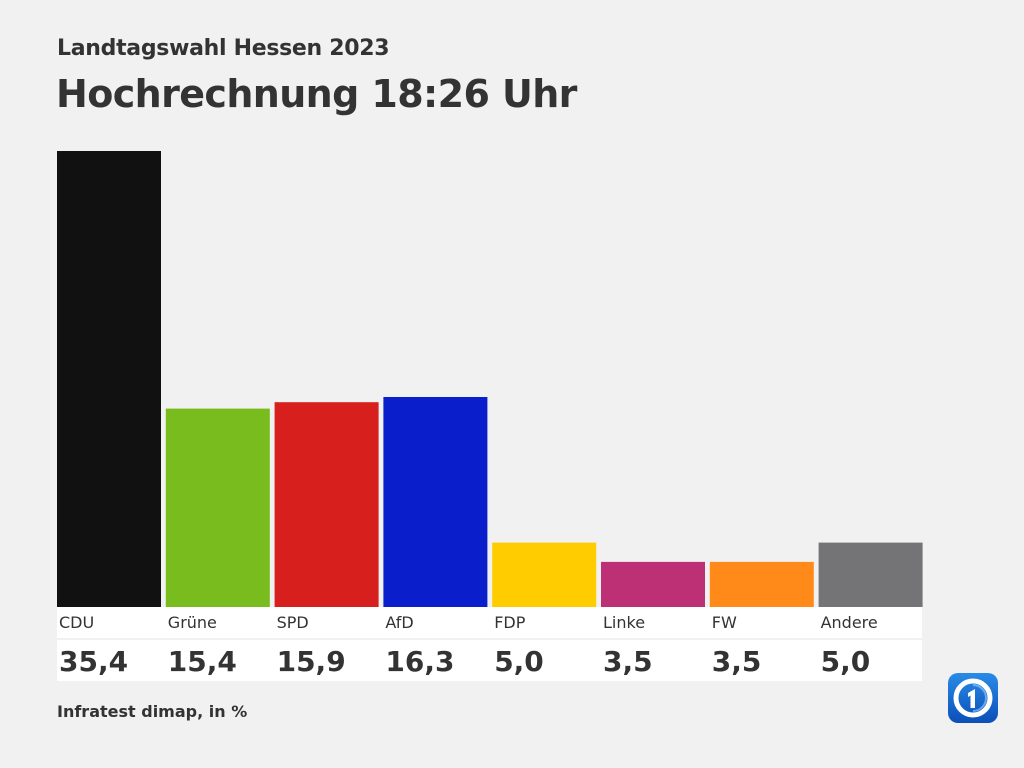  I want to click on ard-logo-icon, so click(973, 698).